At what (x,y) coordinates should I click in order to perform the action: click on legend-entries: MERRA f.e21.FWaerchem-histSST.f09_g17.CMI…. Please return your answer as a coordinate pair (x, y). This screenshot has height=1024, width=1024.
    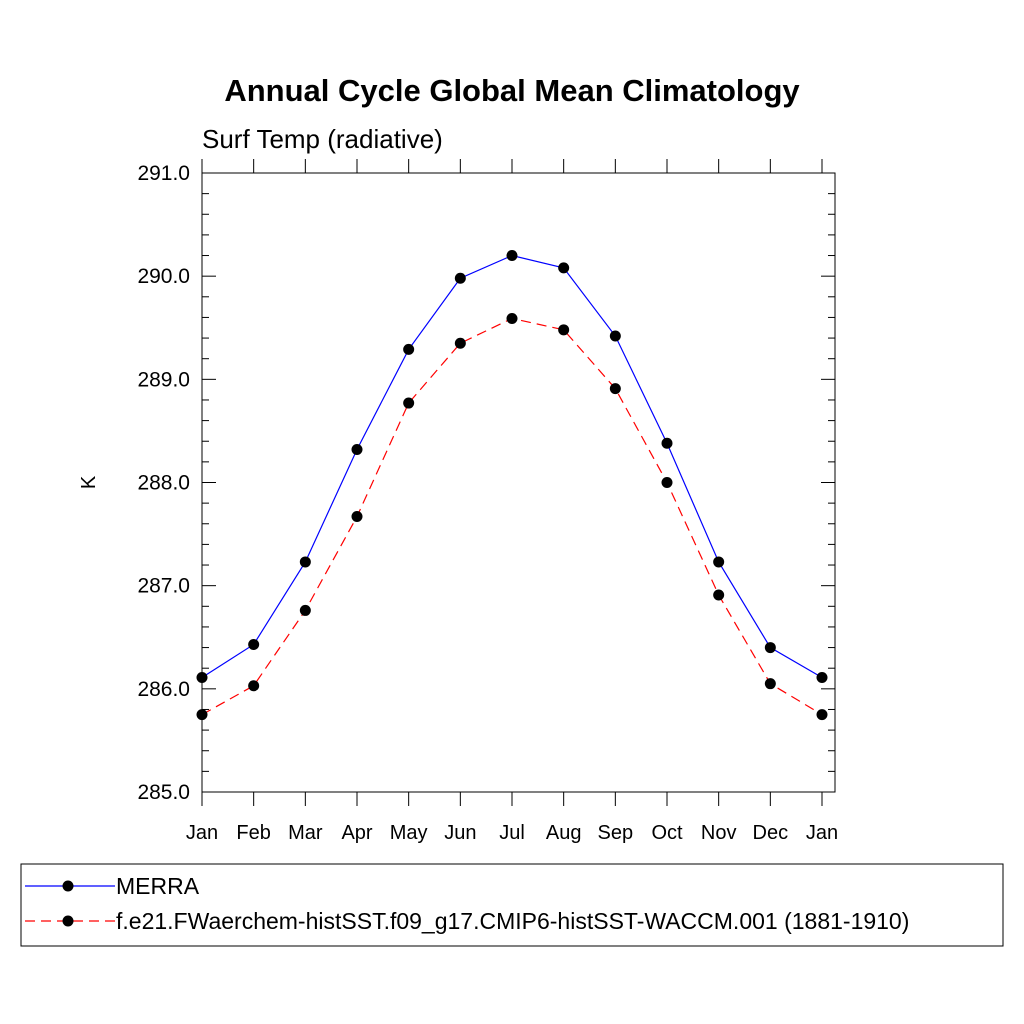
    Looking at the image, I should click on (467, 903).